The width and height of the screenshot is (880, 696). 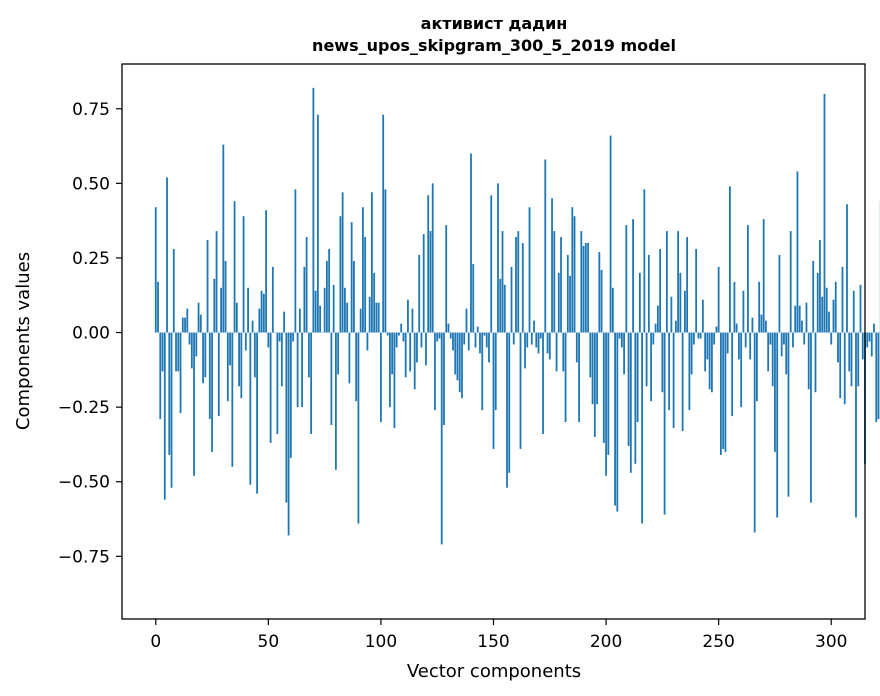 I want to click on x-tick-label-300: 300, so click(x=831, y=642).